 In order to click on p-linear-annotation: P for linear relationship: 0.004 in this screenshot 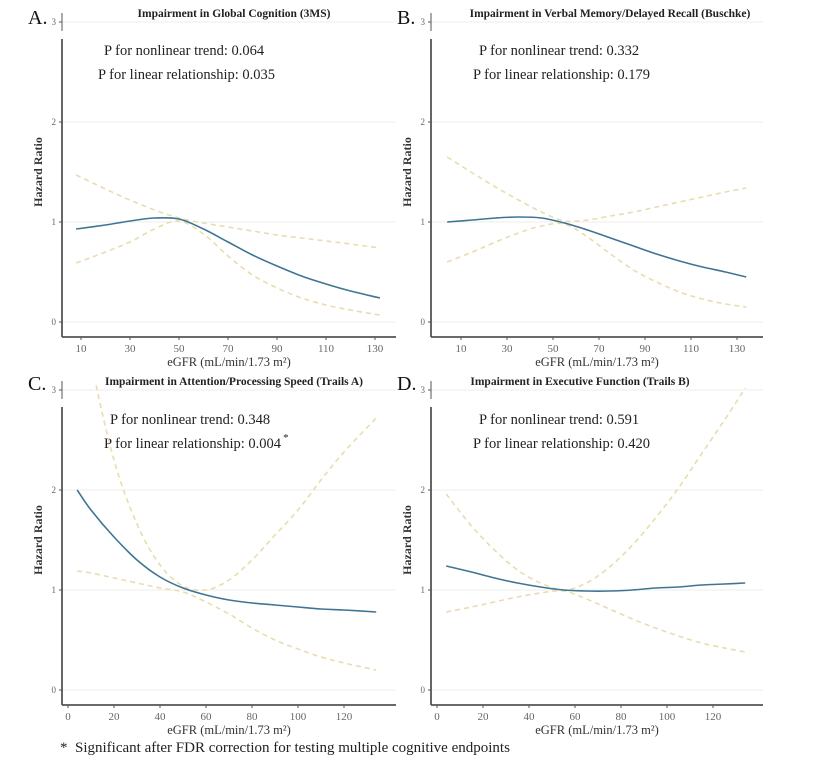, I will do `click(193, 444)`.